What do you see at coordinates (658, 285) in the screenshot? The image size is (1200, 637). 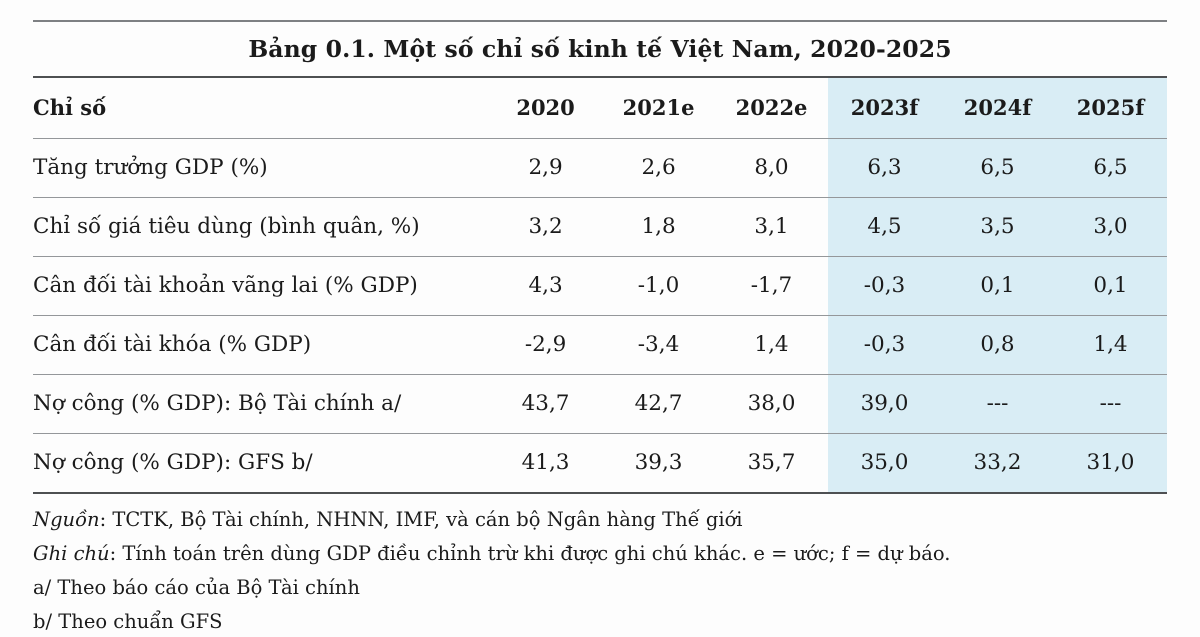 I see `row-value: -1,0` at bounding box center [658, 285].